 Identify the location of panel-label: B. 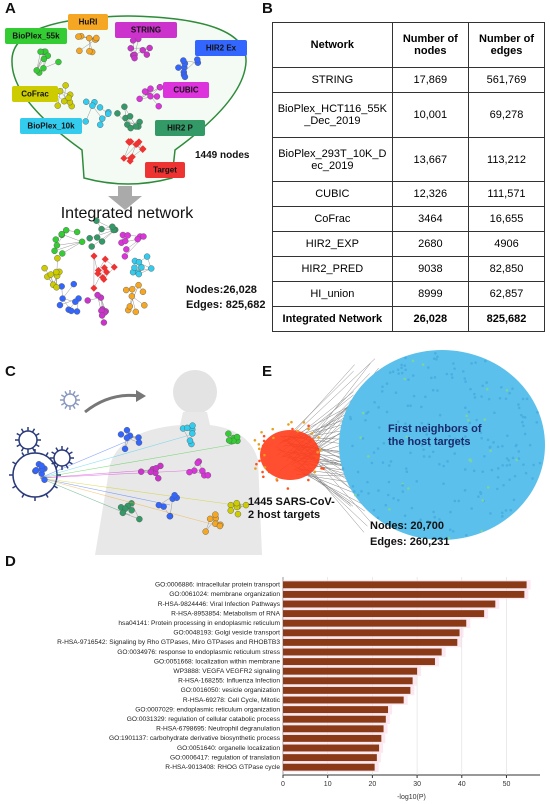
(267, 8).